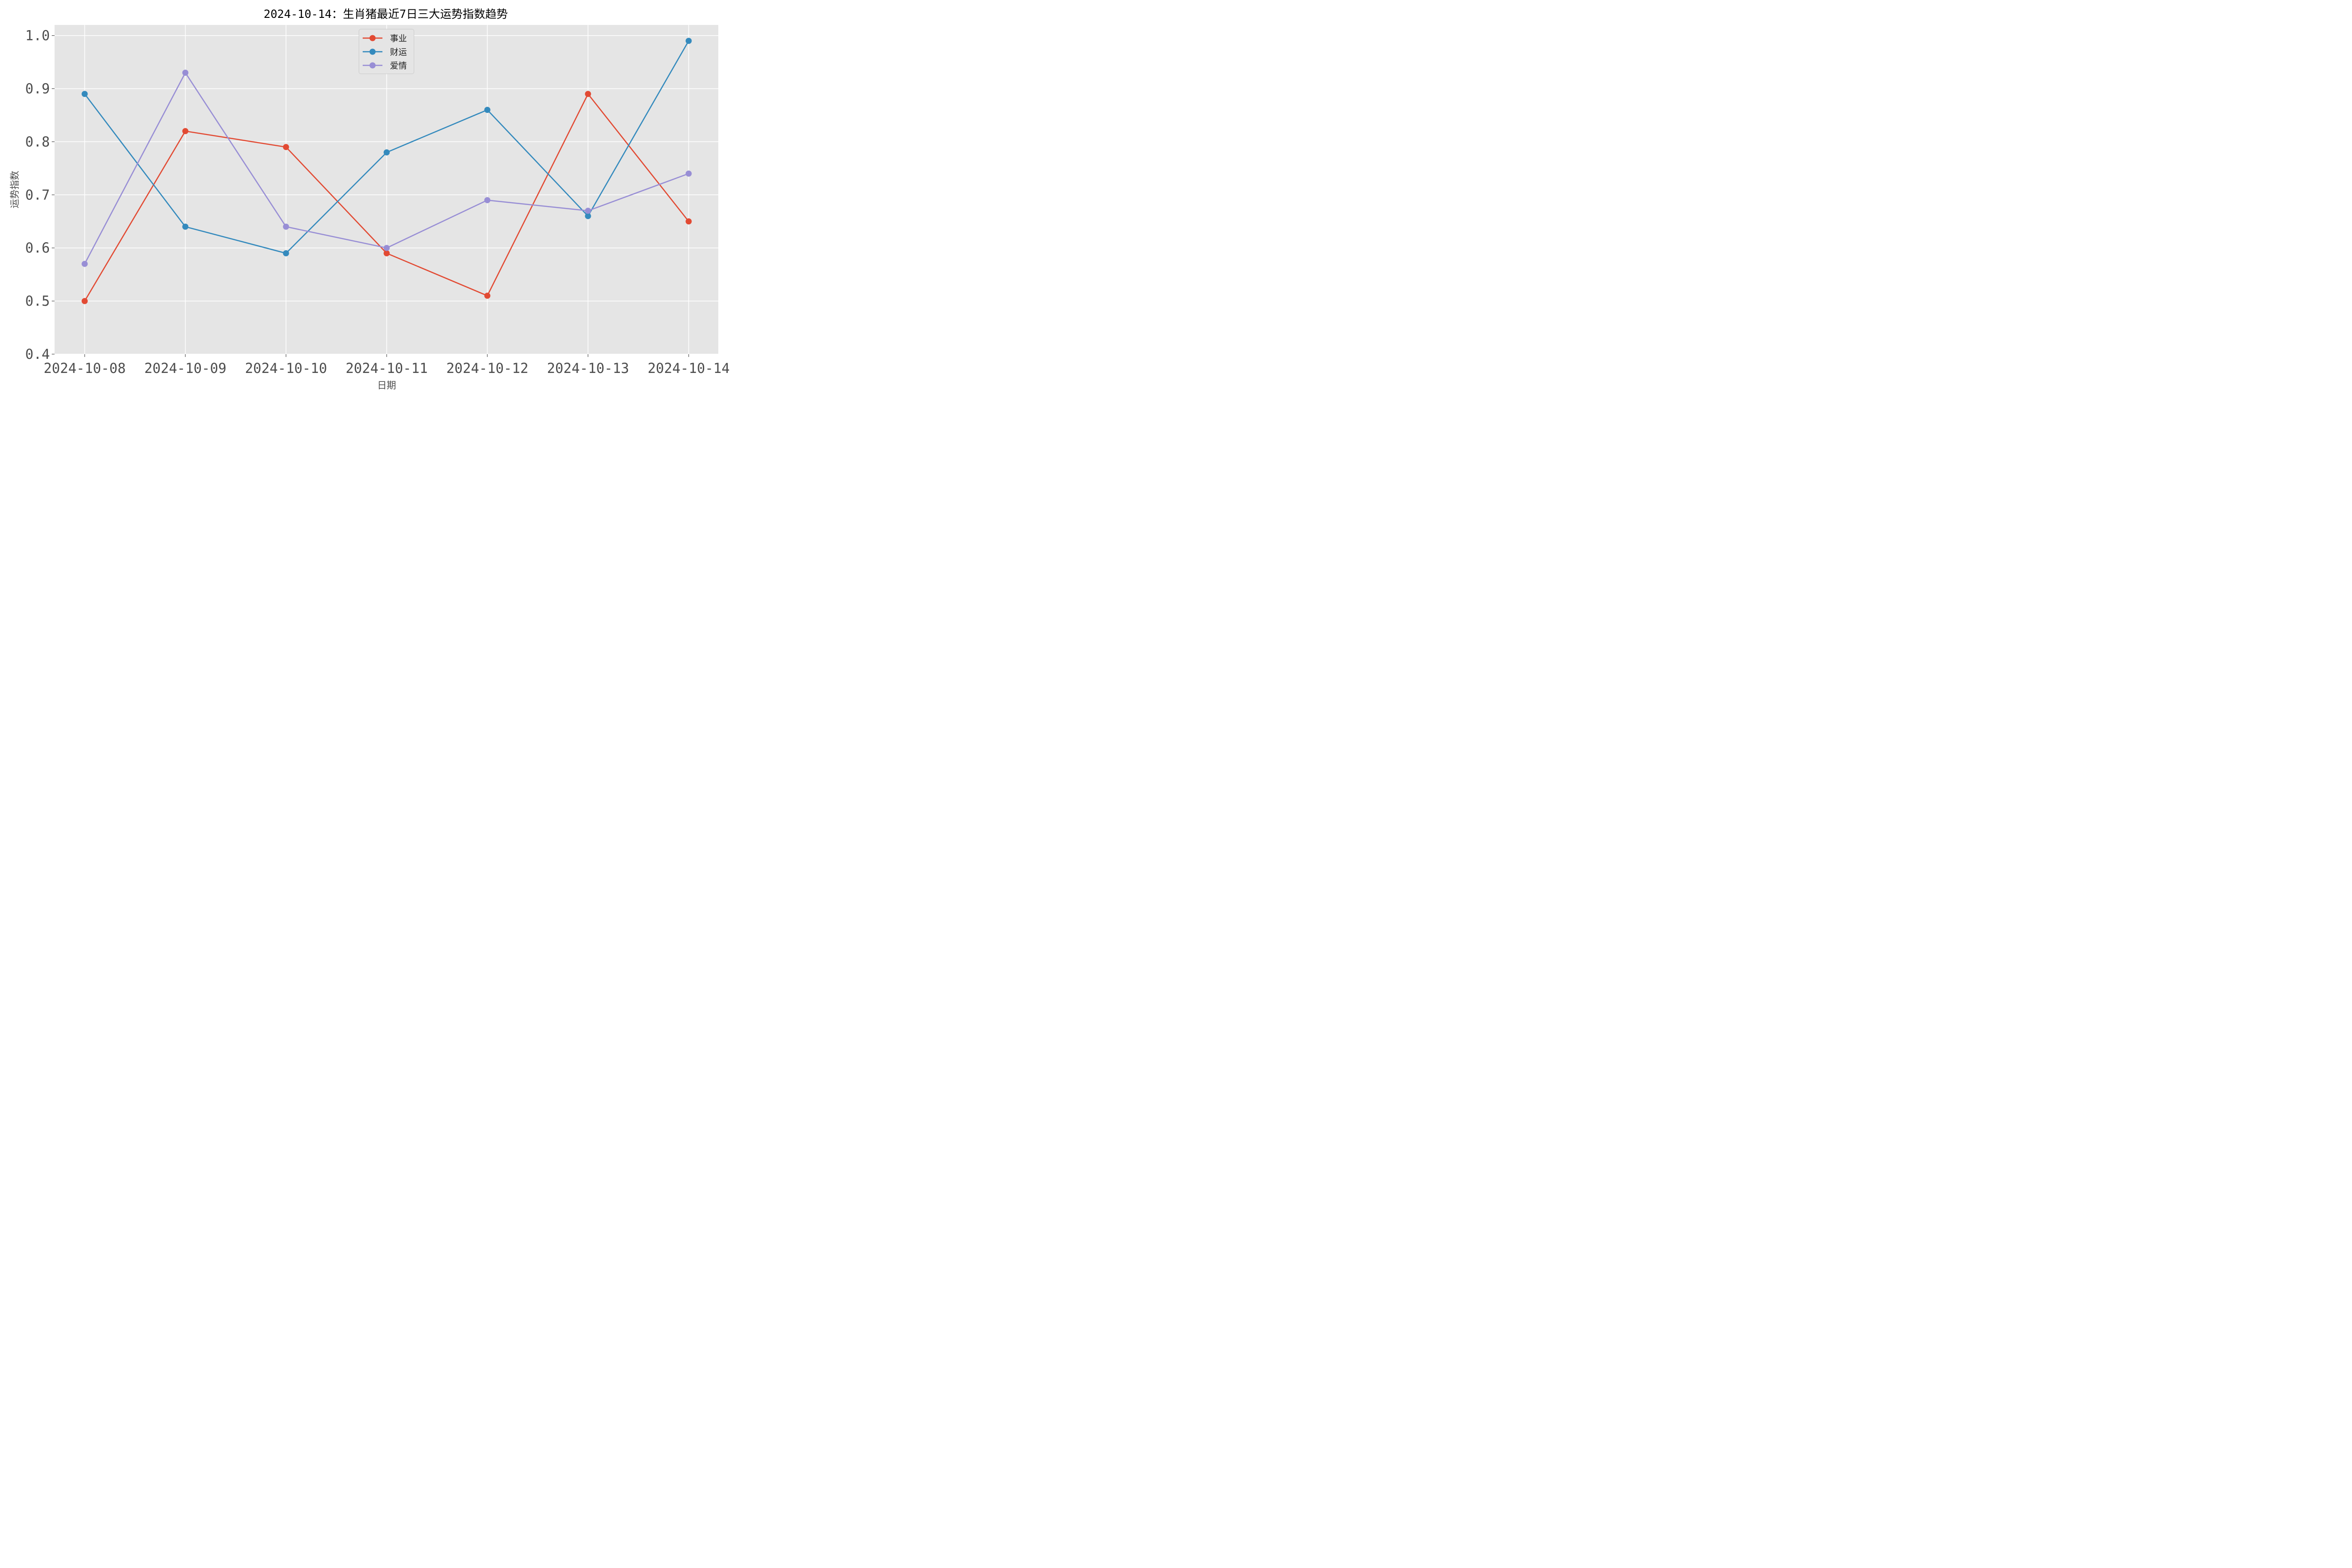 The width and height of the screenshot is (2352, 1568). I want to click on x-tick-label: 2024-10-08, so click(85, 368).